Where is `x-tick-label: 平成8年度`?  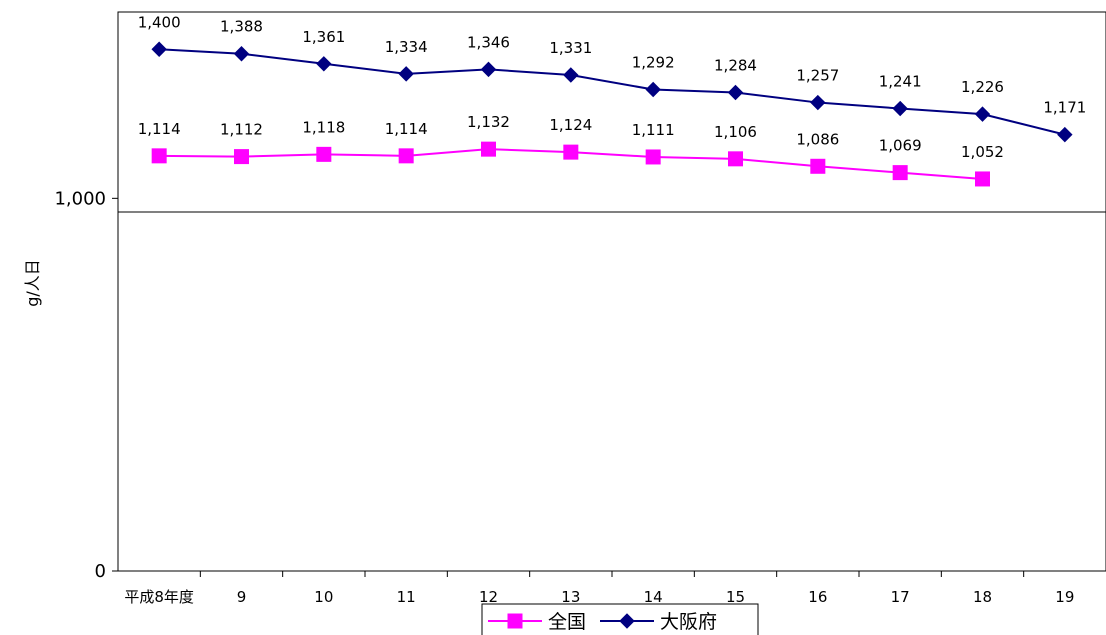 x-tick-label: 平成8年度 is located at coordinates (159, 597).